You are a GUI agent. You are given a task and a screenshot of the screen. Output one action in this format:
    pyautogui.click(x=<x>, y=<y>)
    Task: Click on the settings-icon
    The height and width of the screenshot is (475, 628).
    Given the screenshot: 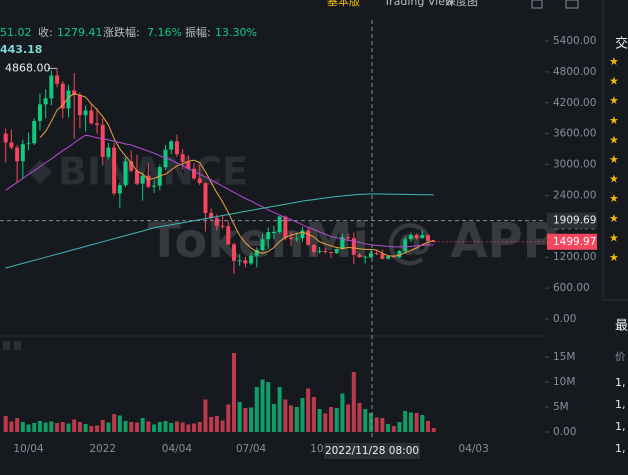 What is the action you would take?
    pyautogui.click(x=572, y=4)
    